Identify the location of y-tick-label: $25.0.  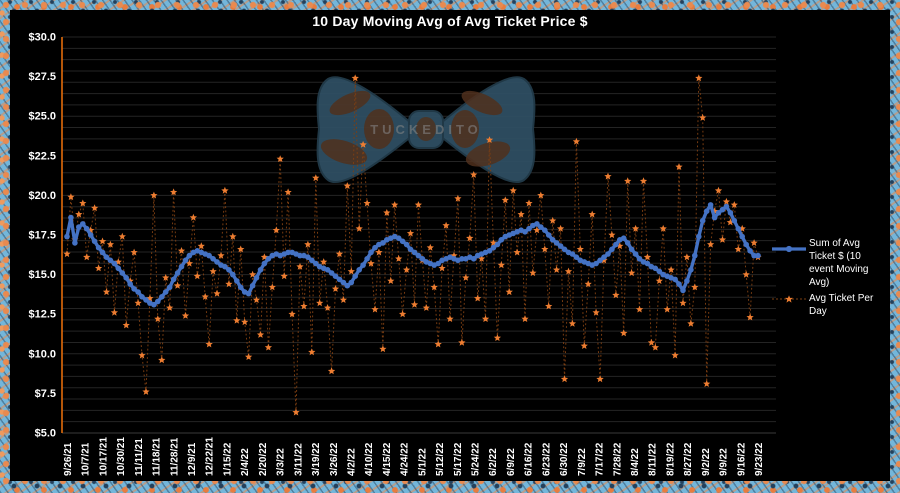
(42, 117).